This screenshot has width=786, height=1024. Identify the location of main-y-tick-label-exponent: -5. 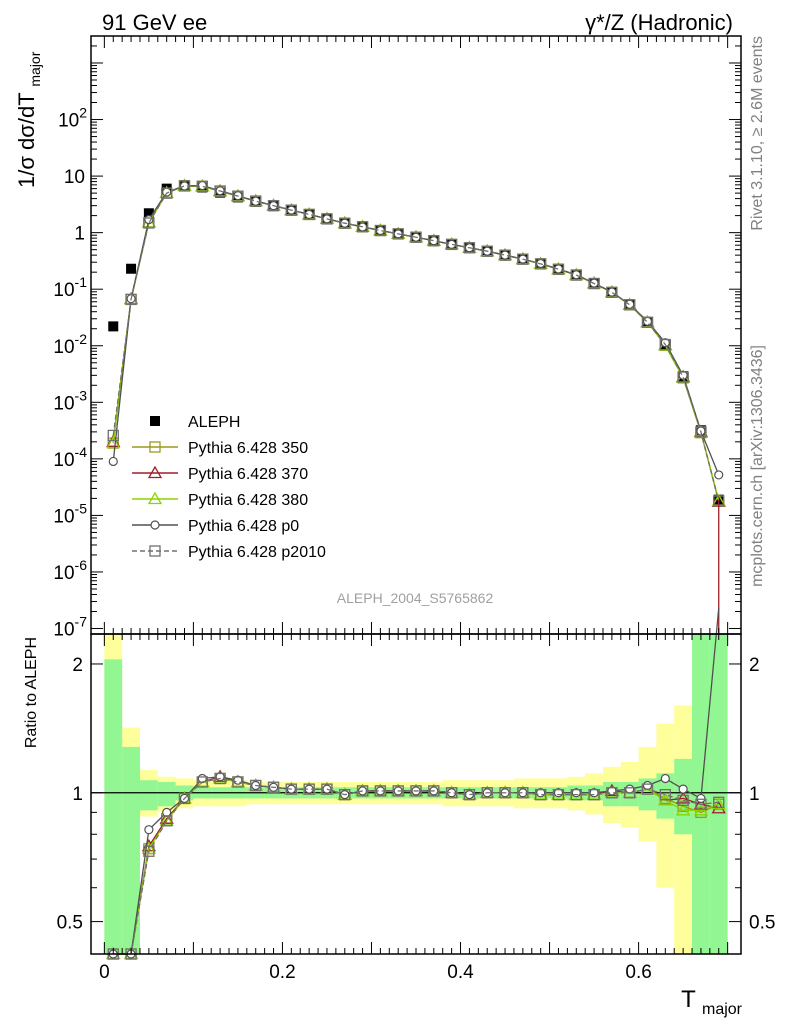
(81, 508).